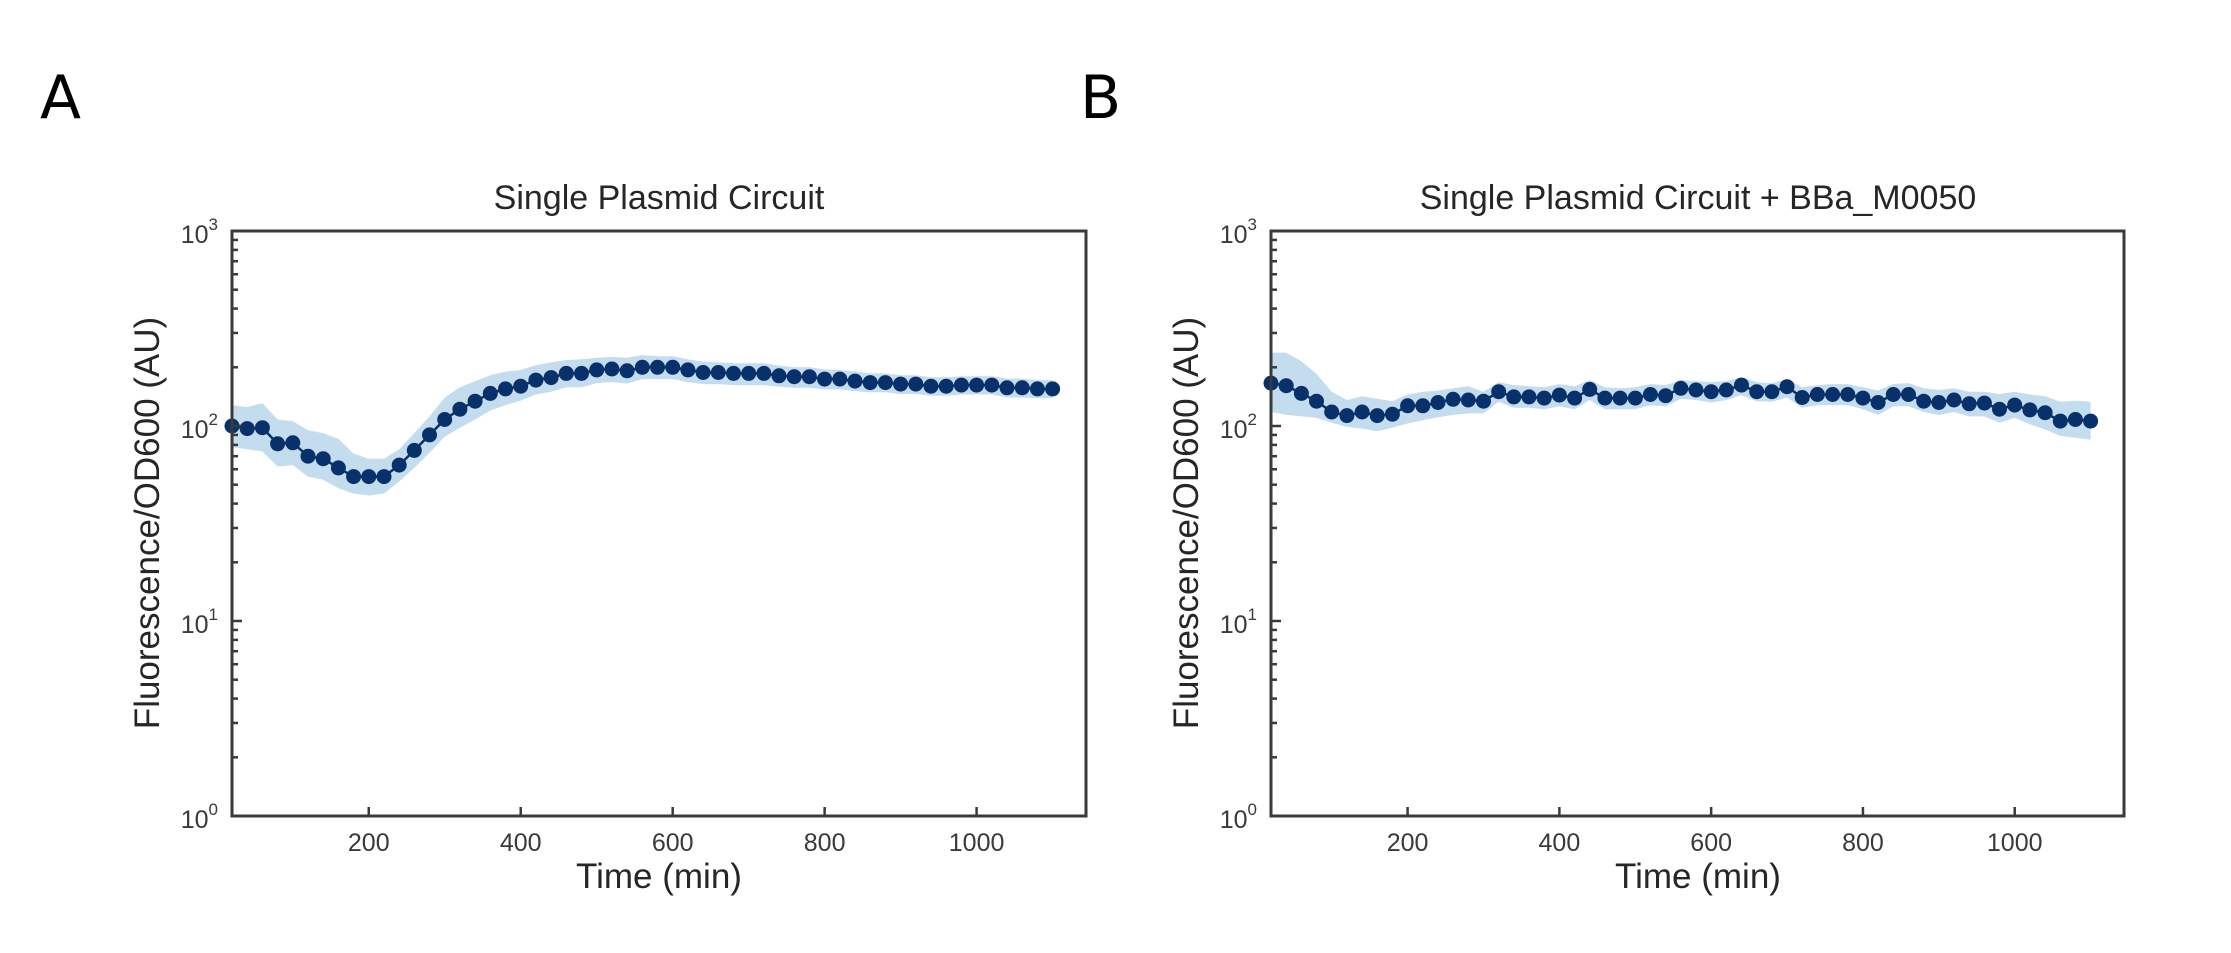 Image resolution: width=2231 pixels, height=953 pixels. Describe the element at coordinates (147, 523) in the screenshot. I see `y-axis-label-a: Fluorescence/OD600 (AU)` at that location.